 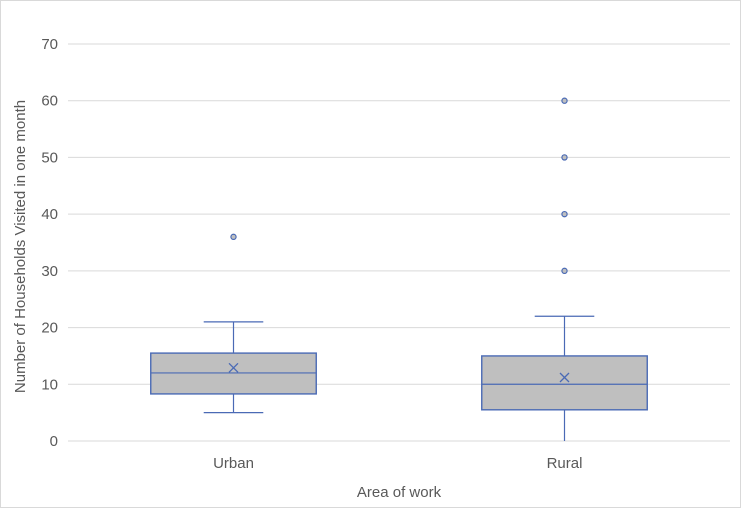 I want to click on y-axis-tick-labels: 0 10 20 30 40 50 60 70, so click(x=49, y=243).